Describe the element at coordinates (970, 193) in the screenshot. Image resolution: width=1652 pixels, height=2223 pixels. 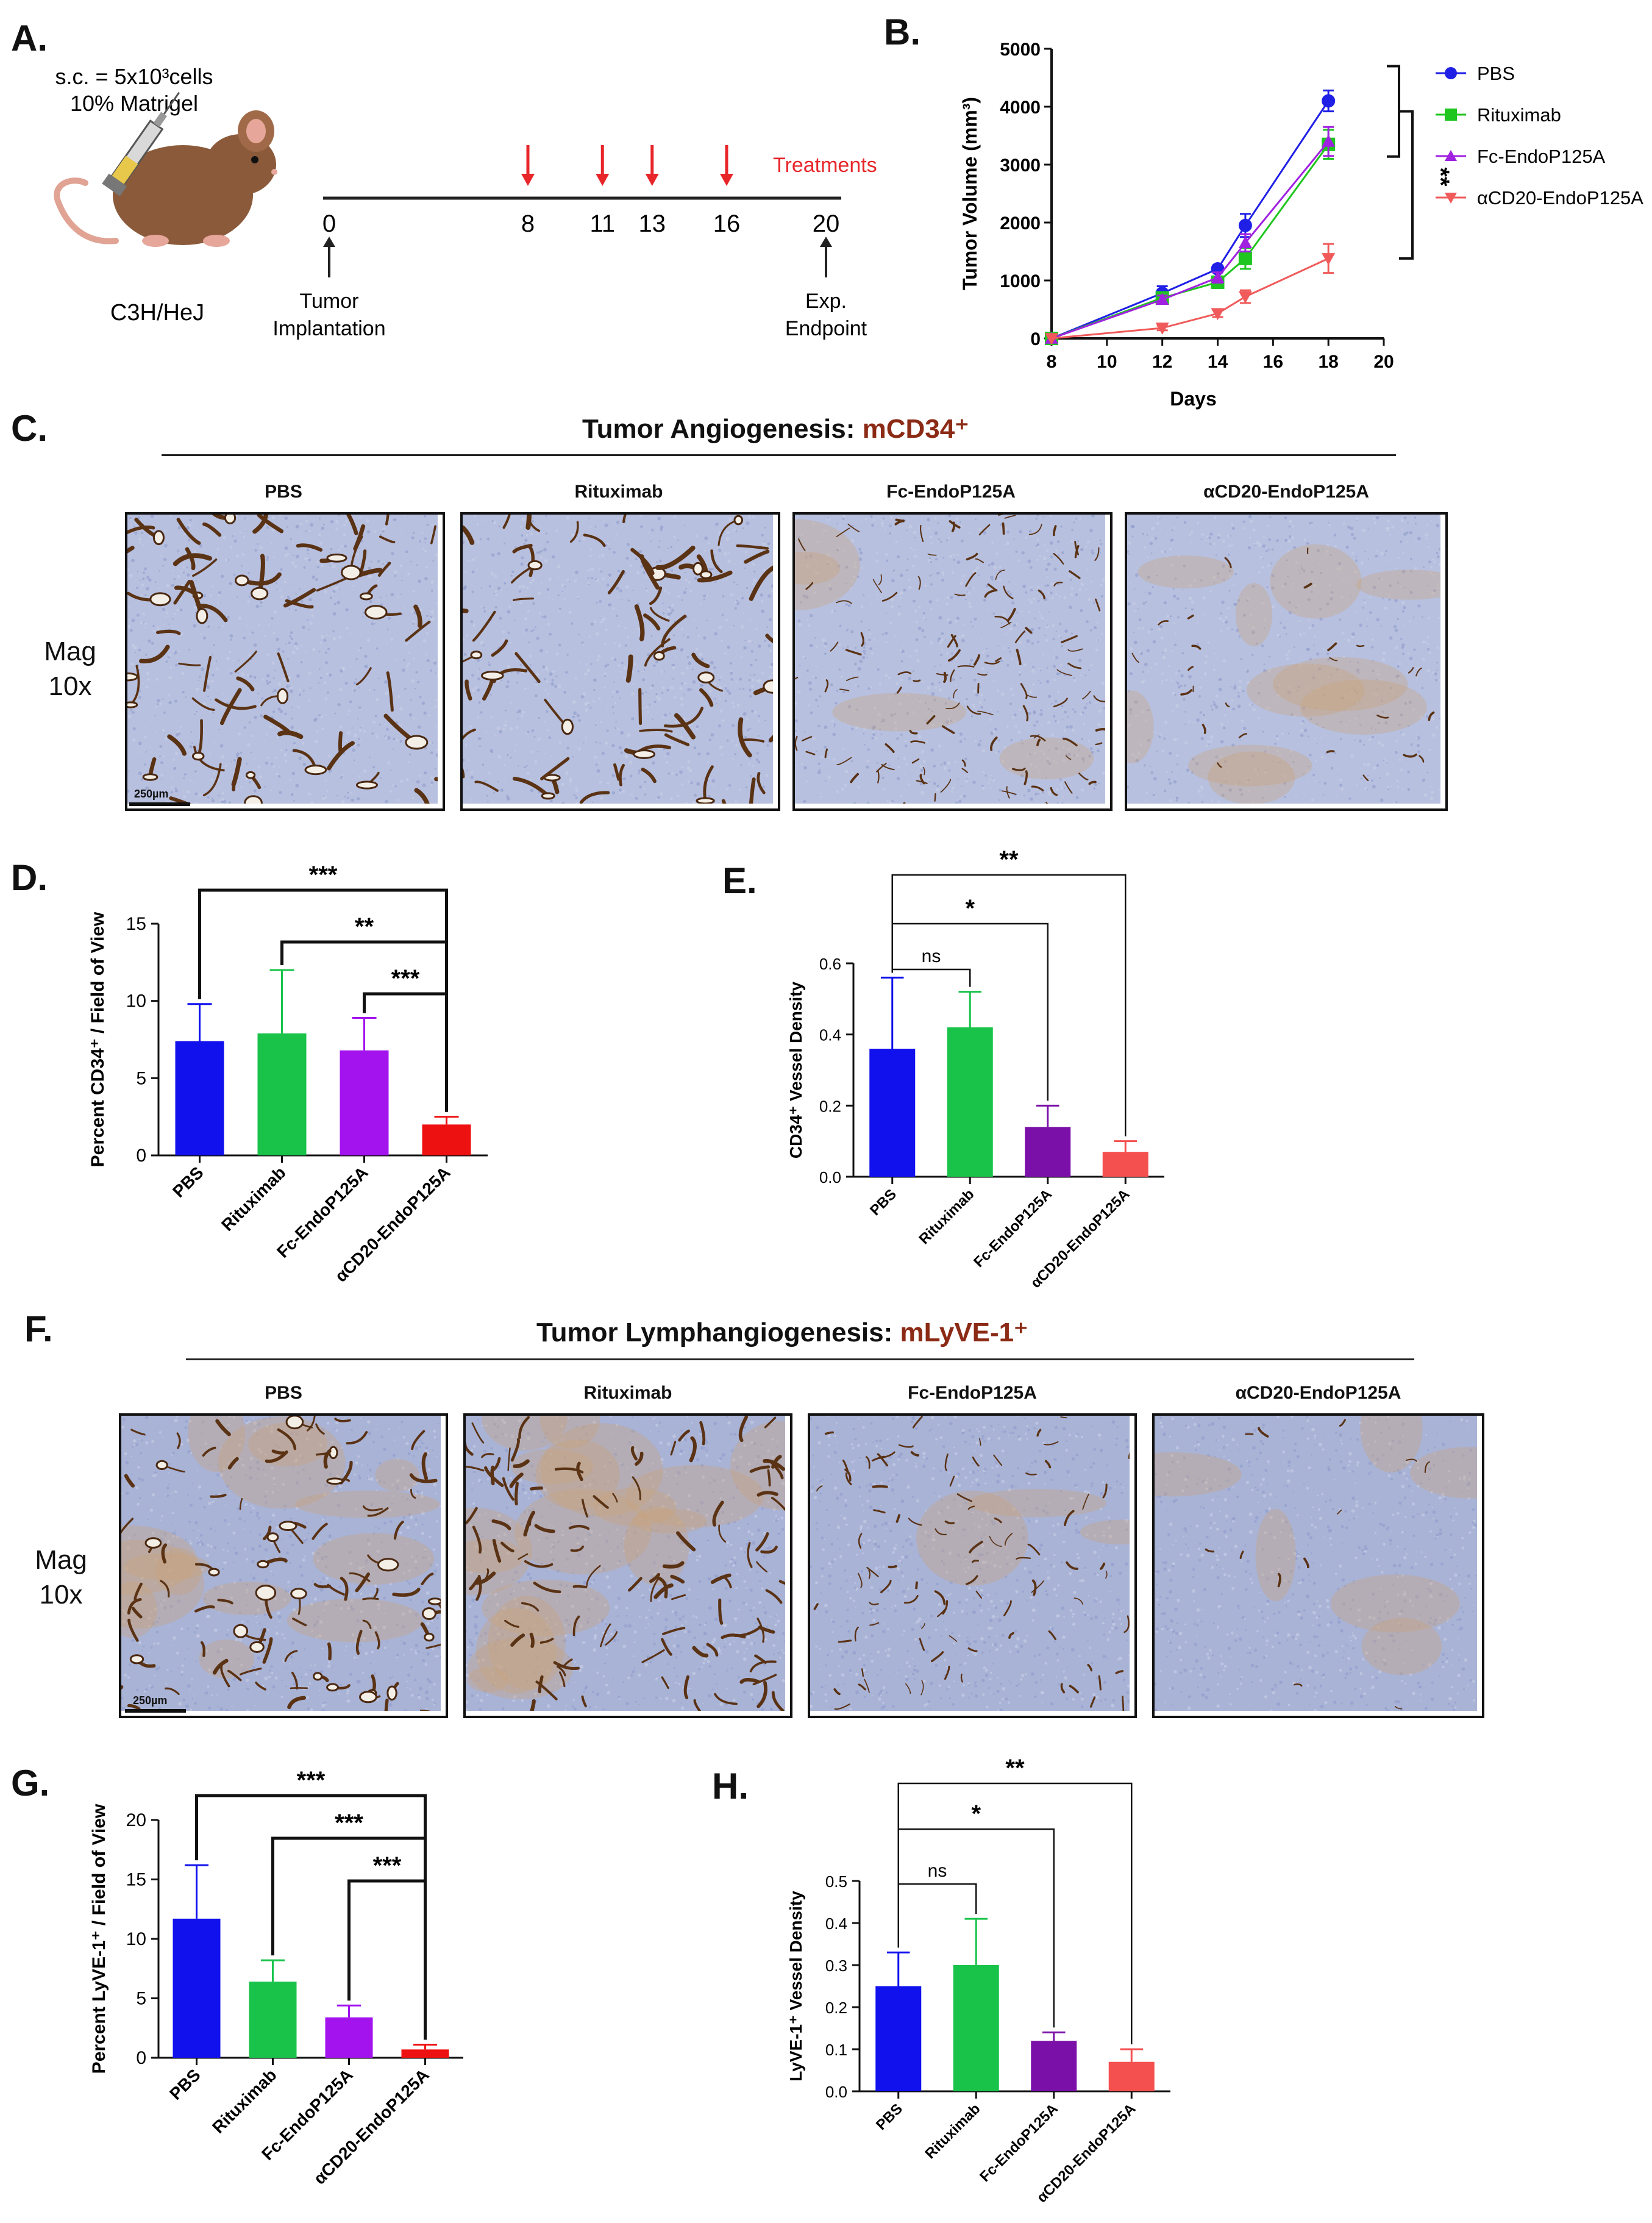
I see `y-axis-label: Tumor Volume (mm³)` at that location.